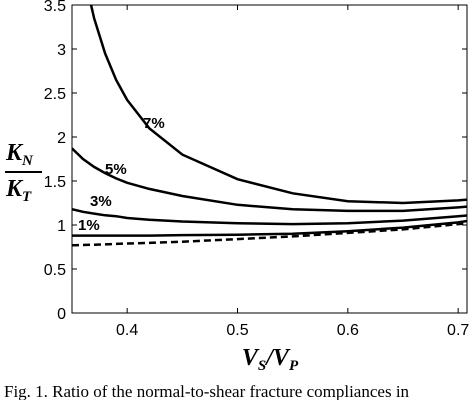  Describe the element at coordinates (294, 366) in the screenshot. I see `x-label-part: P` at that location.